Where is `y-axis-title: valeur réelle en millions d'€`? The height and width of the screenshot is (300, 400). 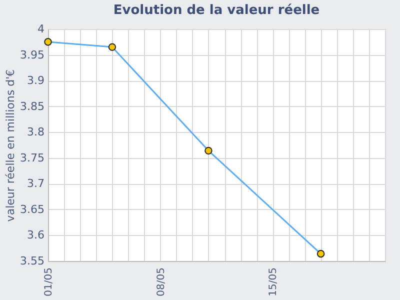
y-axis-title: valeur réelle en millions d'€ is located at coordinates (11, 145).